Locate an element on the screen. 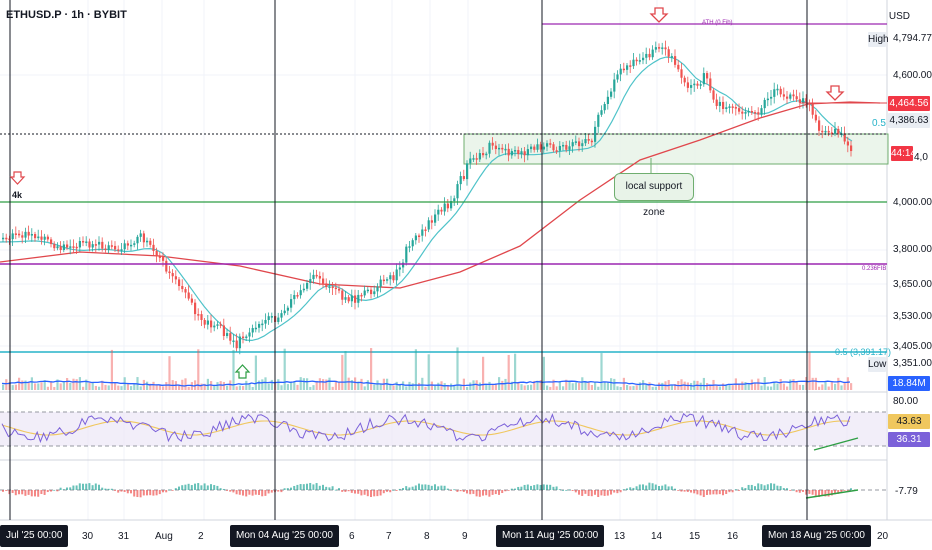 The height and width of the screenshot is (550, 932). price-tick-partial: 4,0 is located at coordinates (921, 157).